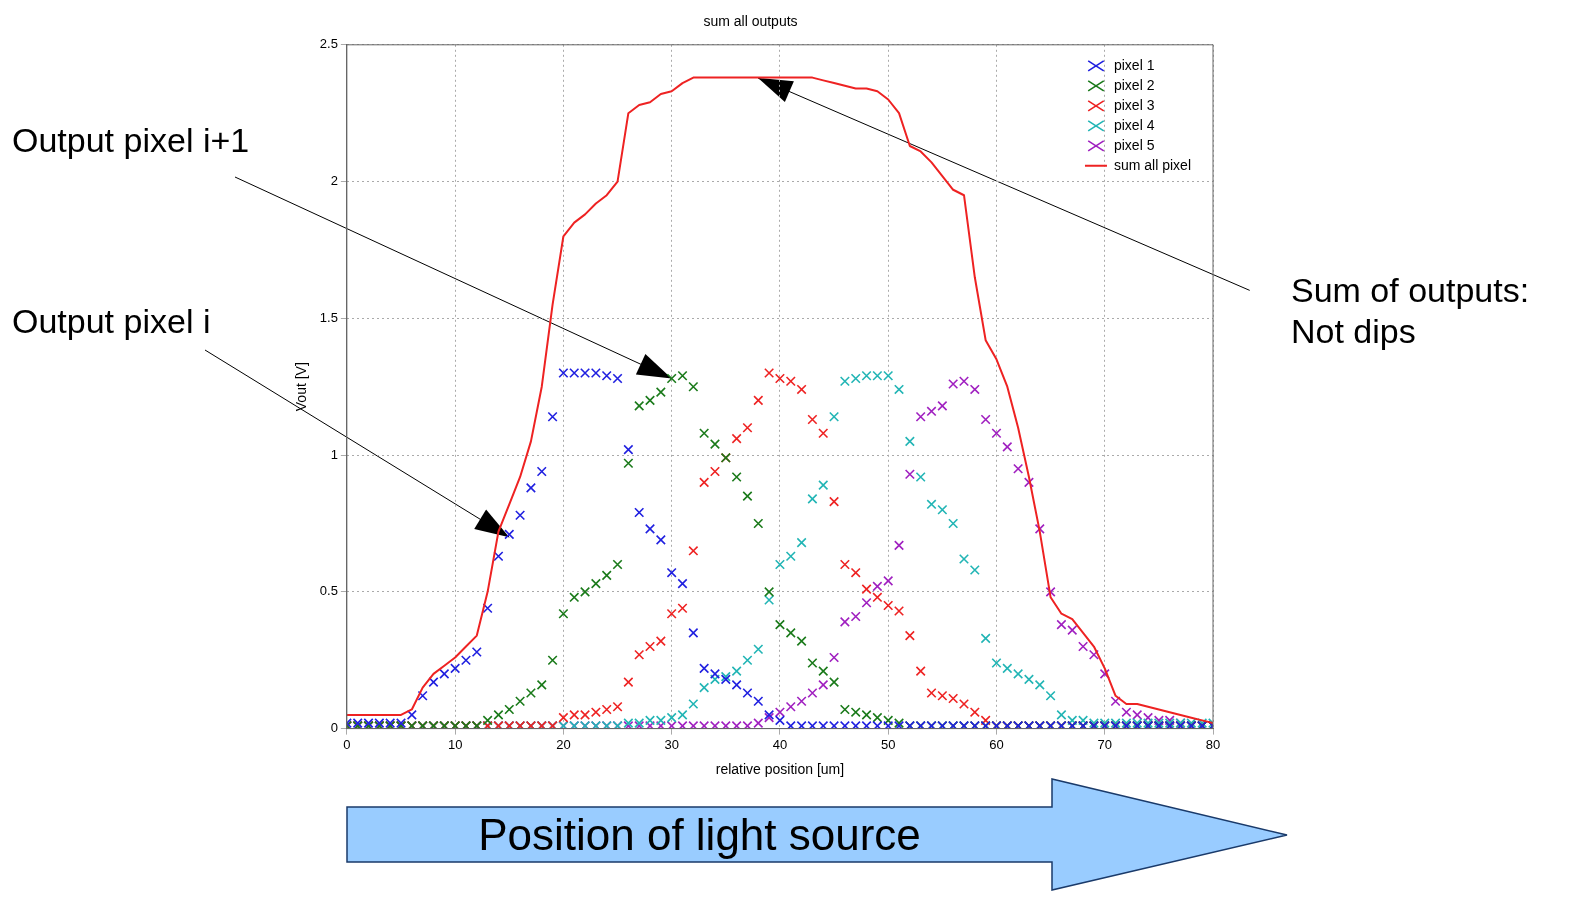 The width and height of the screenshot is (1576, 897). I want to click on x-tick-label: 50, so click(888, 744).